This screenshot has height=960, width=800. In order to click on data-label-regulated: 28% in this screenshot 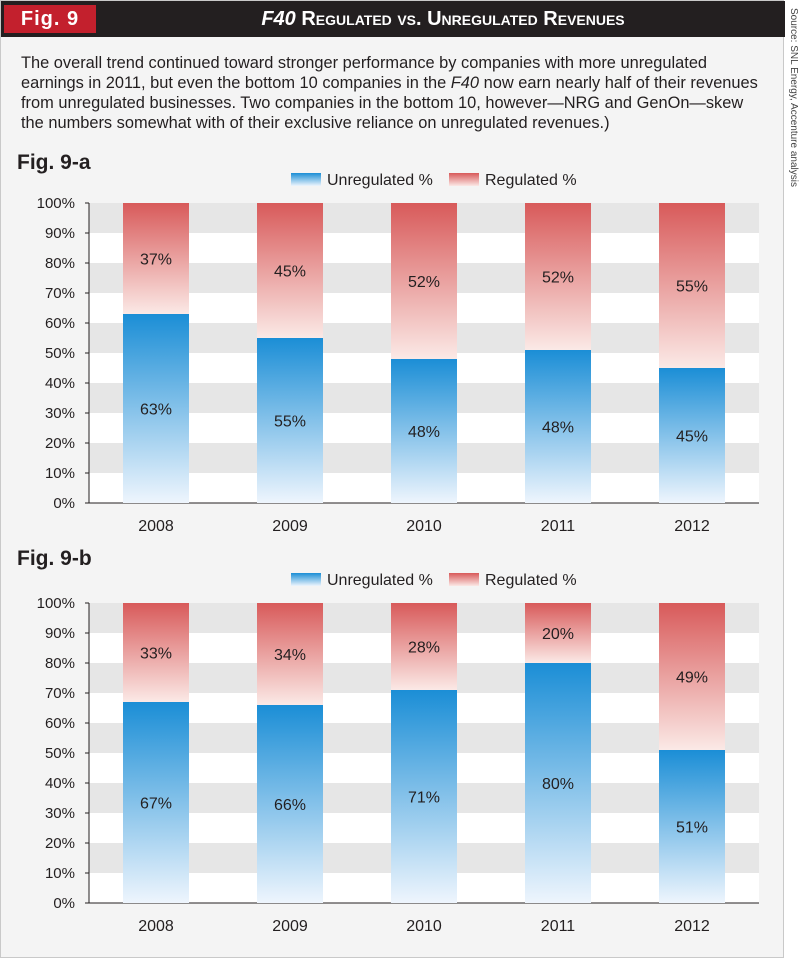, I will do `click(424, 648)`.